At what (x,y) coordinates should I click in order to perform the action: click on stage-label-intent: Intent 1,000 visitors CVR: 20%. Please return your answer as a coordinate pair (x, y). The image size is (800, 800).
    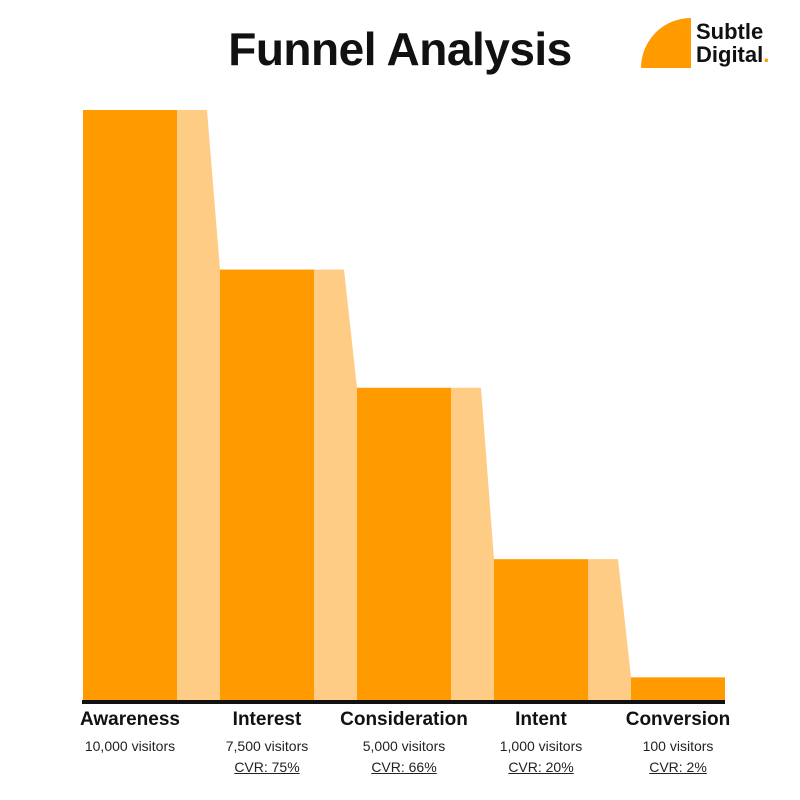
    Looking at the image, I should click on (541, 742).